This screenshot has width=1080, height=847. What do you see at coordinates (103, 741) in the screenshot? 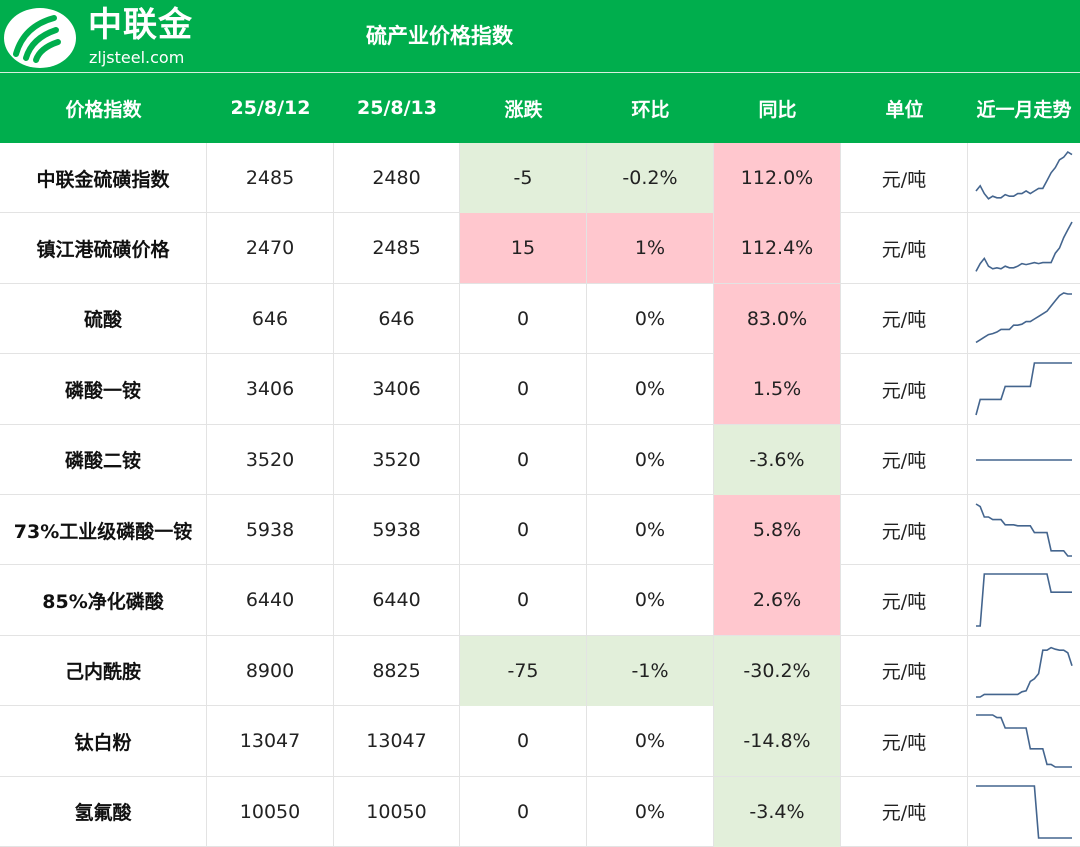
I see `cell-name: 钛白粉` at bounding box center [103, 741].